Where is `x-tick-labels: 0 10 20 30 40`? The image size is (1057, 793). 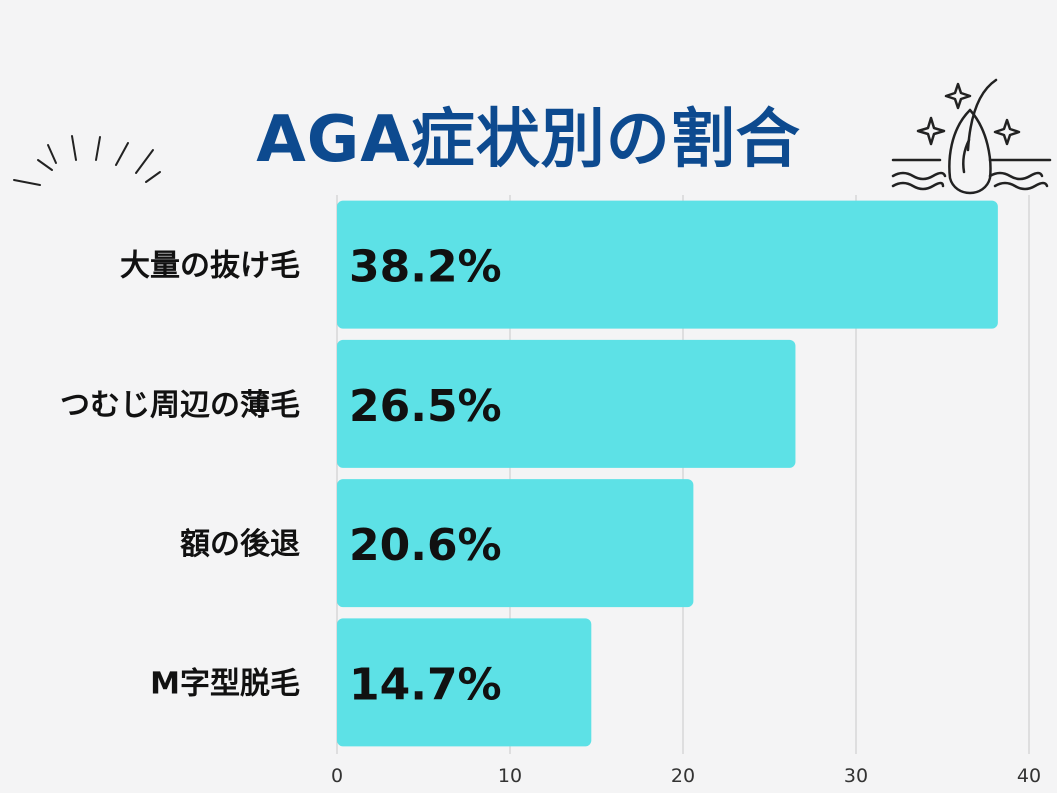 x-tick-labels: 0 10 20 30 40 is located at coordinates (686, 776).